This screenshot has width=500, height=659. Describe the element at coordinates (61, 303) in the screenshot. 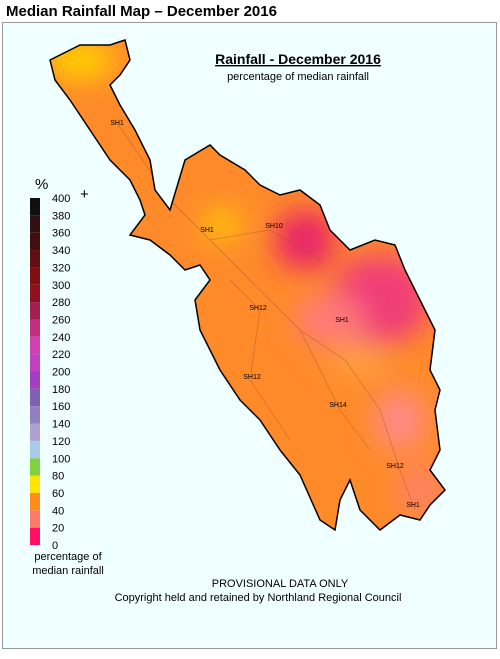

I see `legend-label: 280` at that location.